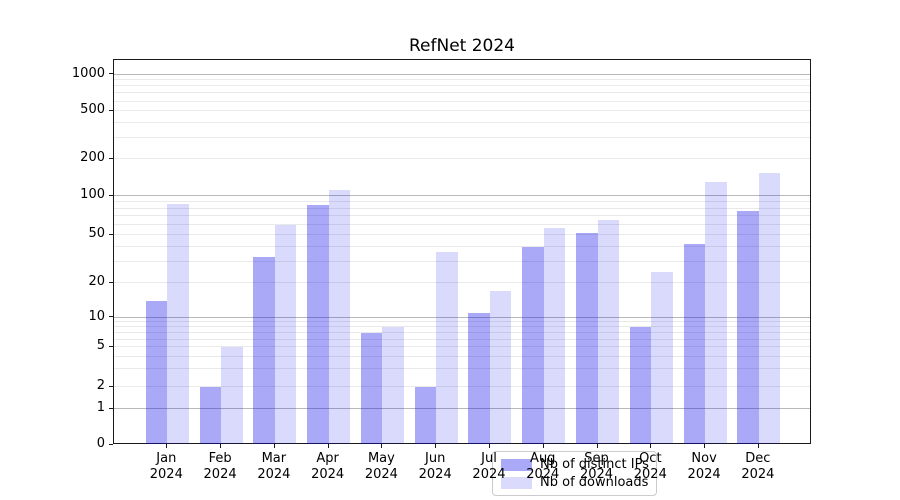 The width and height of the screenshot is (900, 500). I want to click on bar-ips-sep, so click(587, 338).